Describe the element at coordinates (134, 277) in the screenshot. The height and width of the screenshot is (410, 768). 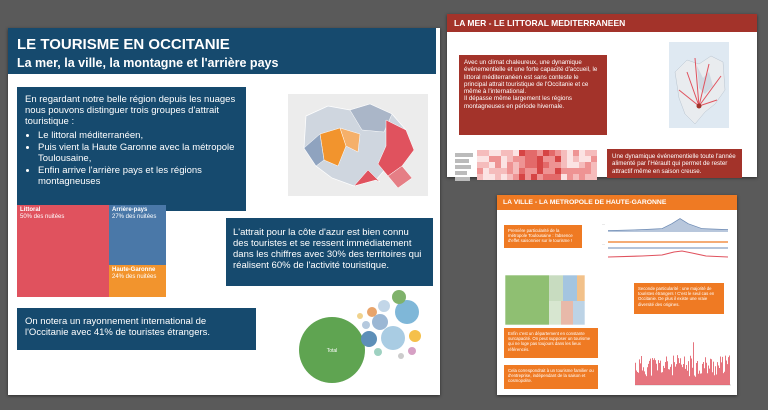
I see `treemap-sub: 24% des nuitées` at that location.